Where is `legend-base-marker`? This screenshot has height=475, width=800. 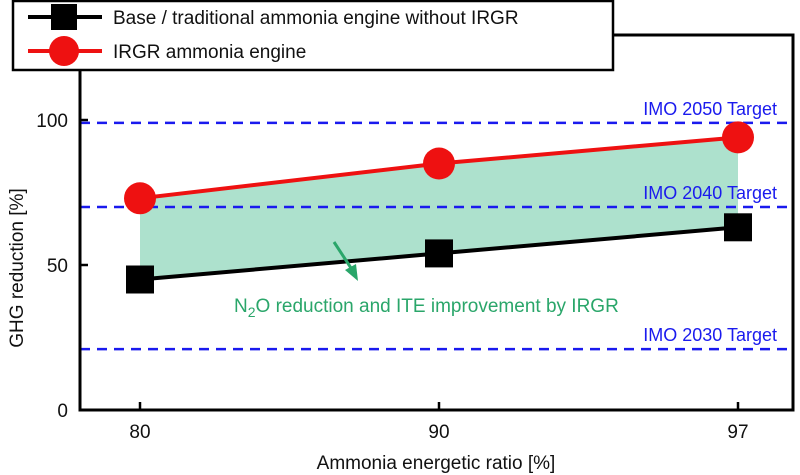
legend-base-marker is located at coordinates (64, 17).